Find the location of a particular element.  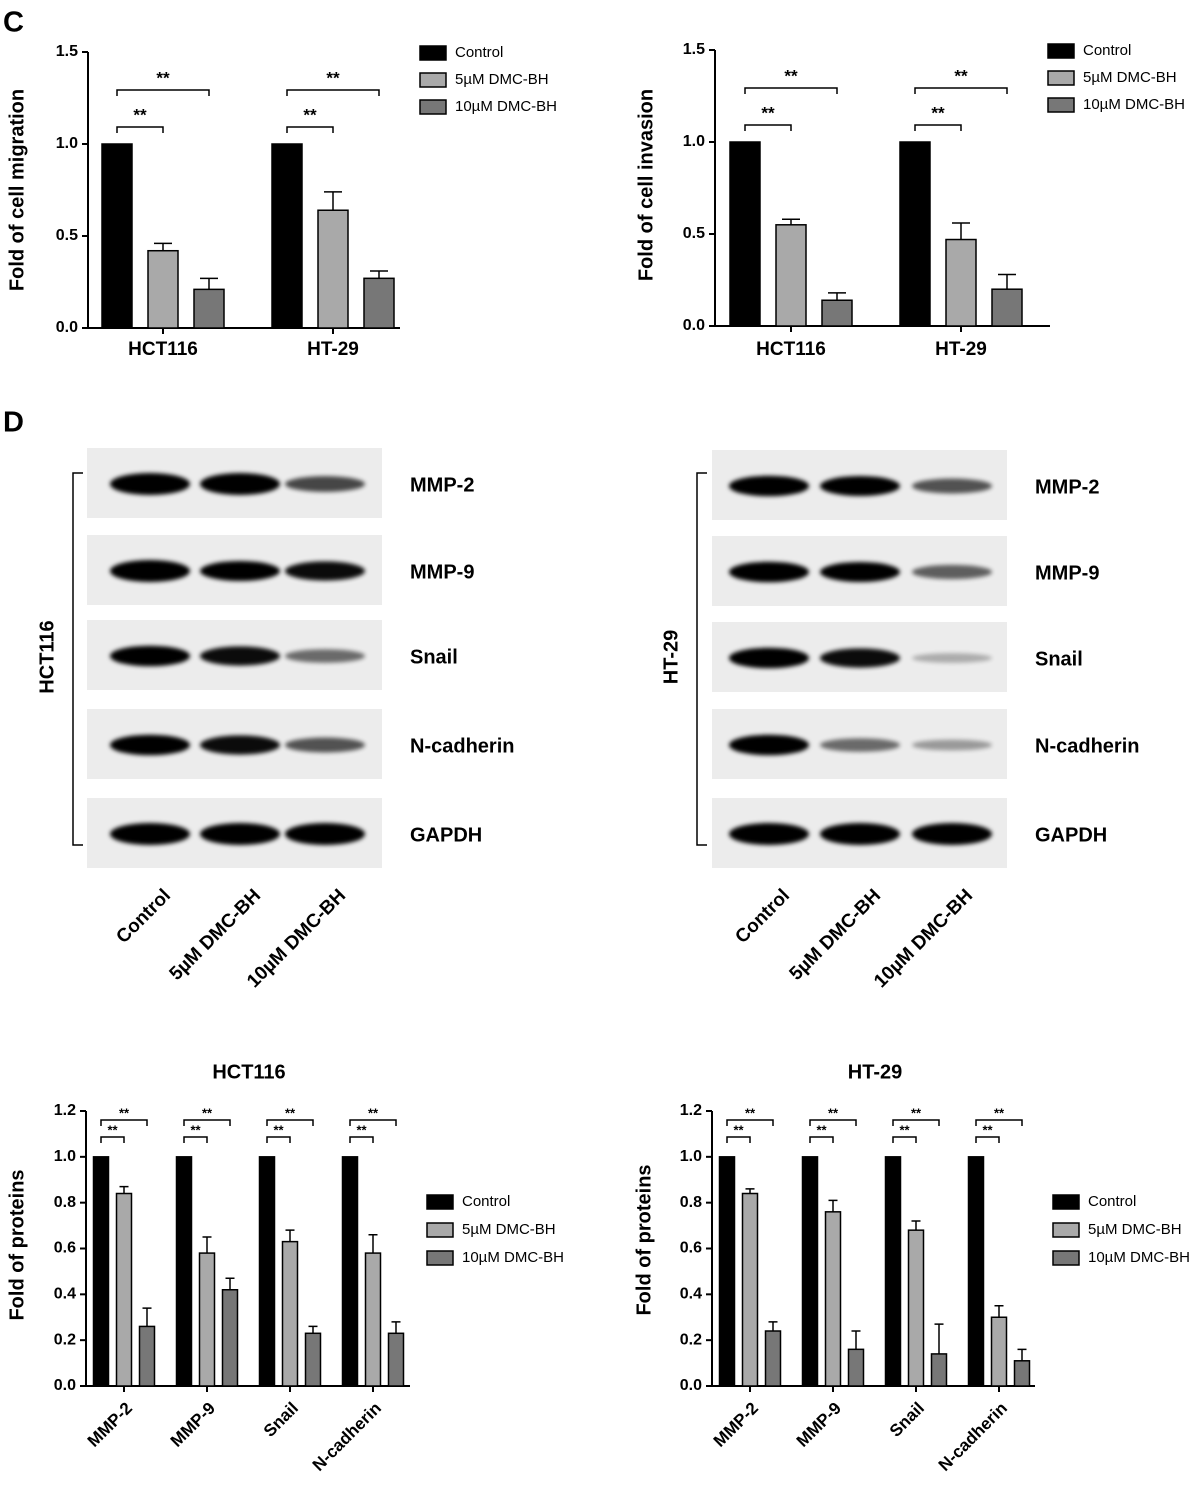

x-tick-label: Snail is located at coordinates (281, 1420).